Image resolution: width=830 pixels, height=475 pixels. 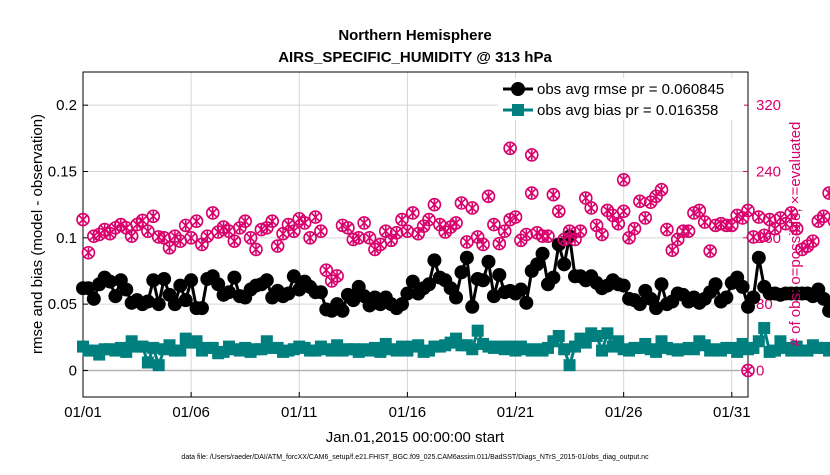 I want to click on y-left-tick-label: 0, so click(x=73, y=370).